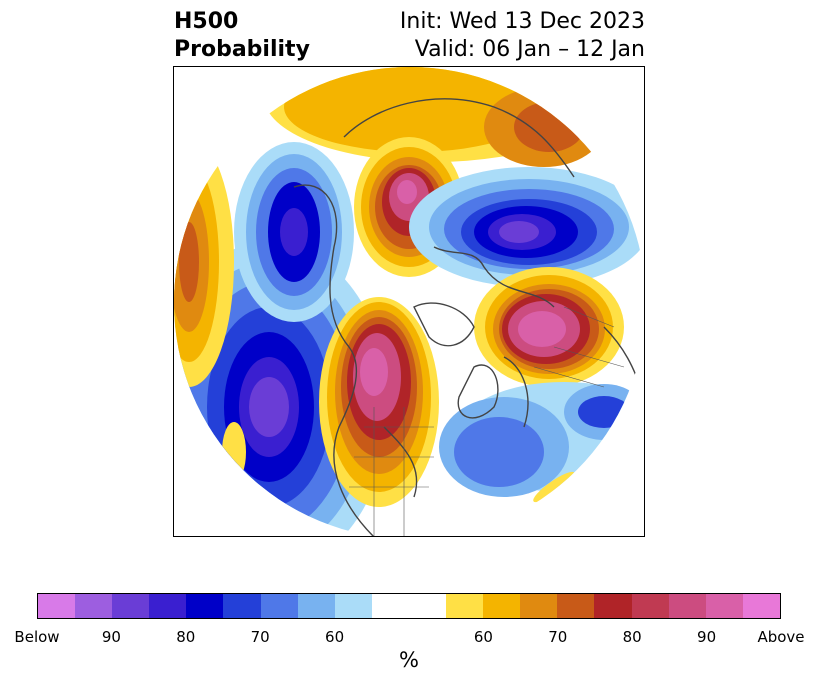 The width and height of the screenshot is (819, 686). I want to click on anomaly-europe-above, so click(549, 327).